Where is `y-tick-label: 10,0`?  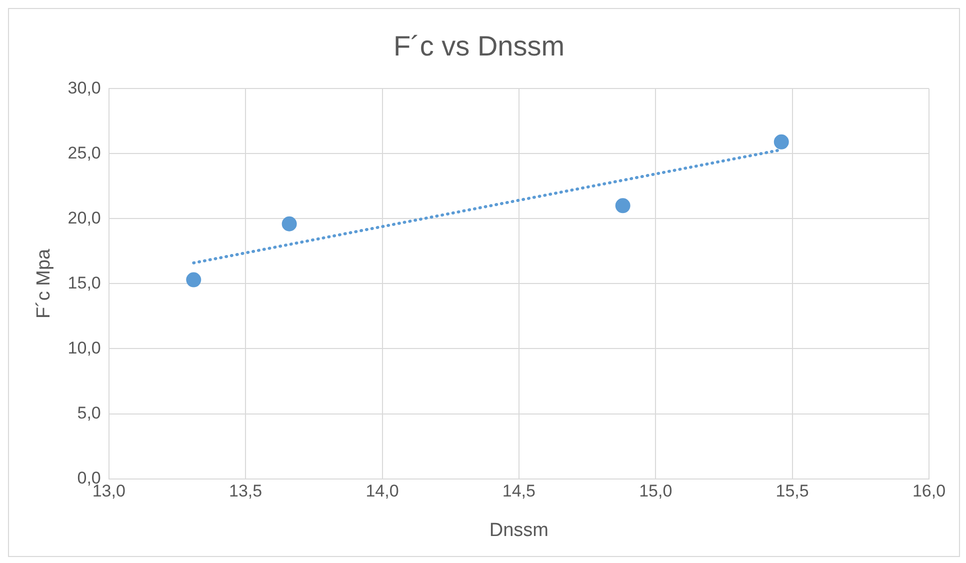 y-tick-label: 10,0 is located at coordinates (84, 348).